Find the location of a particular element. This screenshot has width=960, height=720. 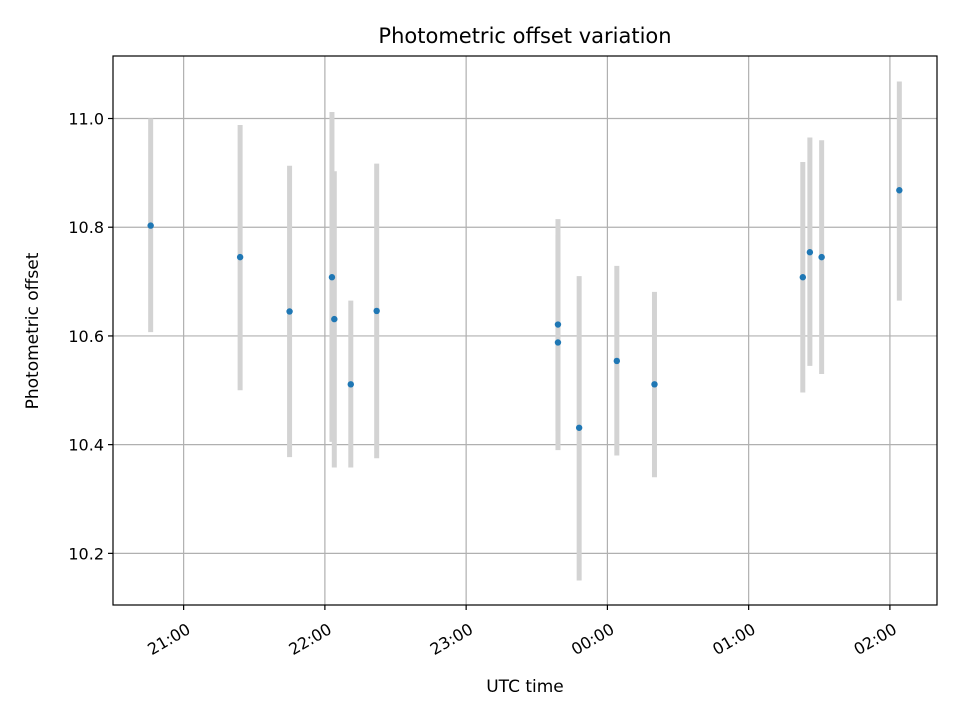

y-axis-title: Photometric offset is located at coordinates (33, 330).